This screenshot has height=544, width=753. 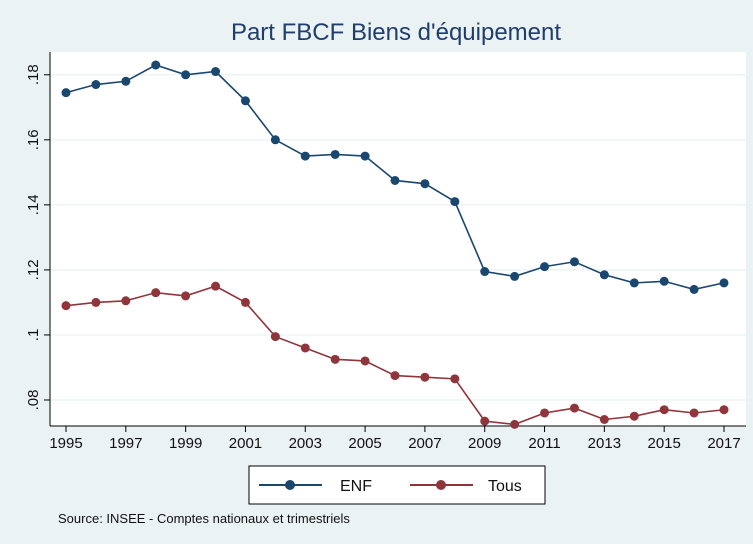 What do you see at coordinates (245, 443) in the screenshot?
I see `x-tick-label: 2001` at bounding box center [245, 443].